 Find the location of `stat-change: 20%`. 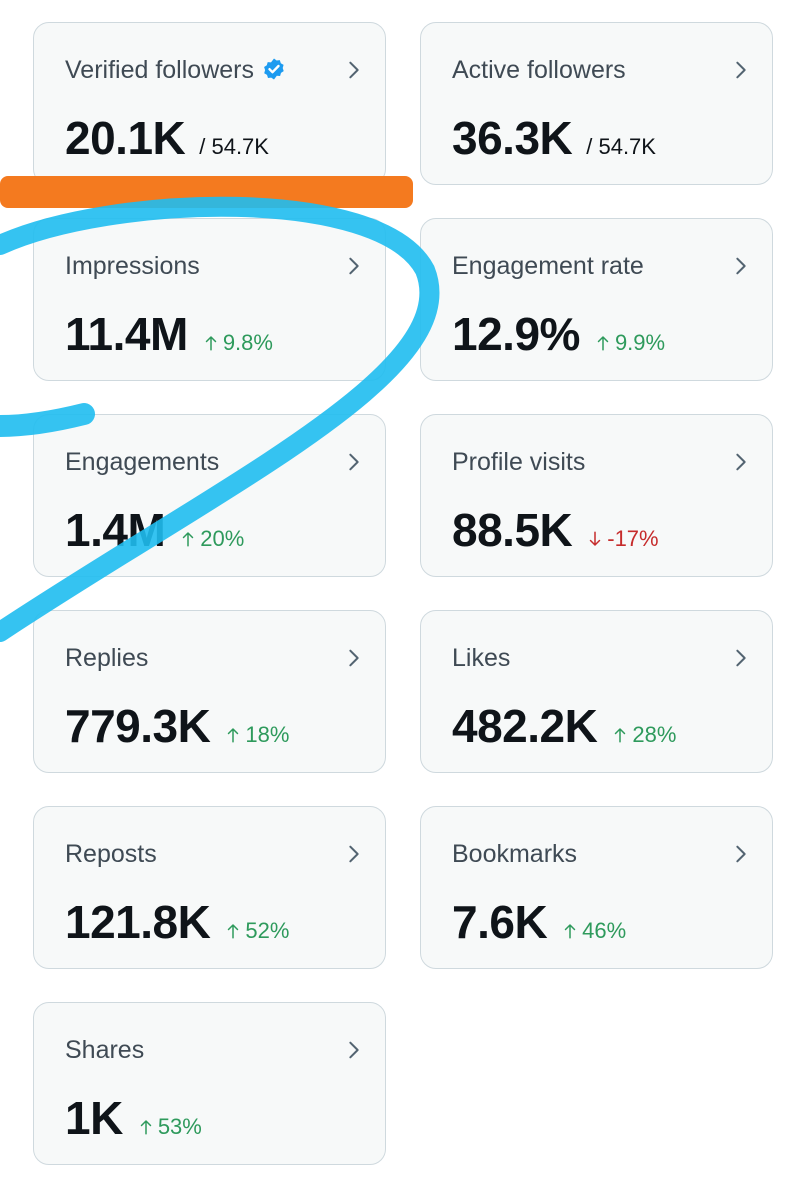

stat-change: 20% is located at coordinates (211, 538).